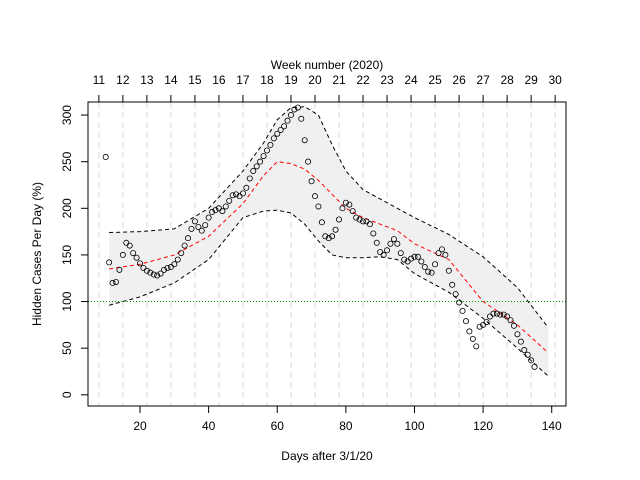 The height and width of the screenshot is (480, 640). What do you see at coordinates (483, 426) in the screenshot?
I see `x-tick-label: 120` at bounding box center [483, 426].